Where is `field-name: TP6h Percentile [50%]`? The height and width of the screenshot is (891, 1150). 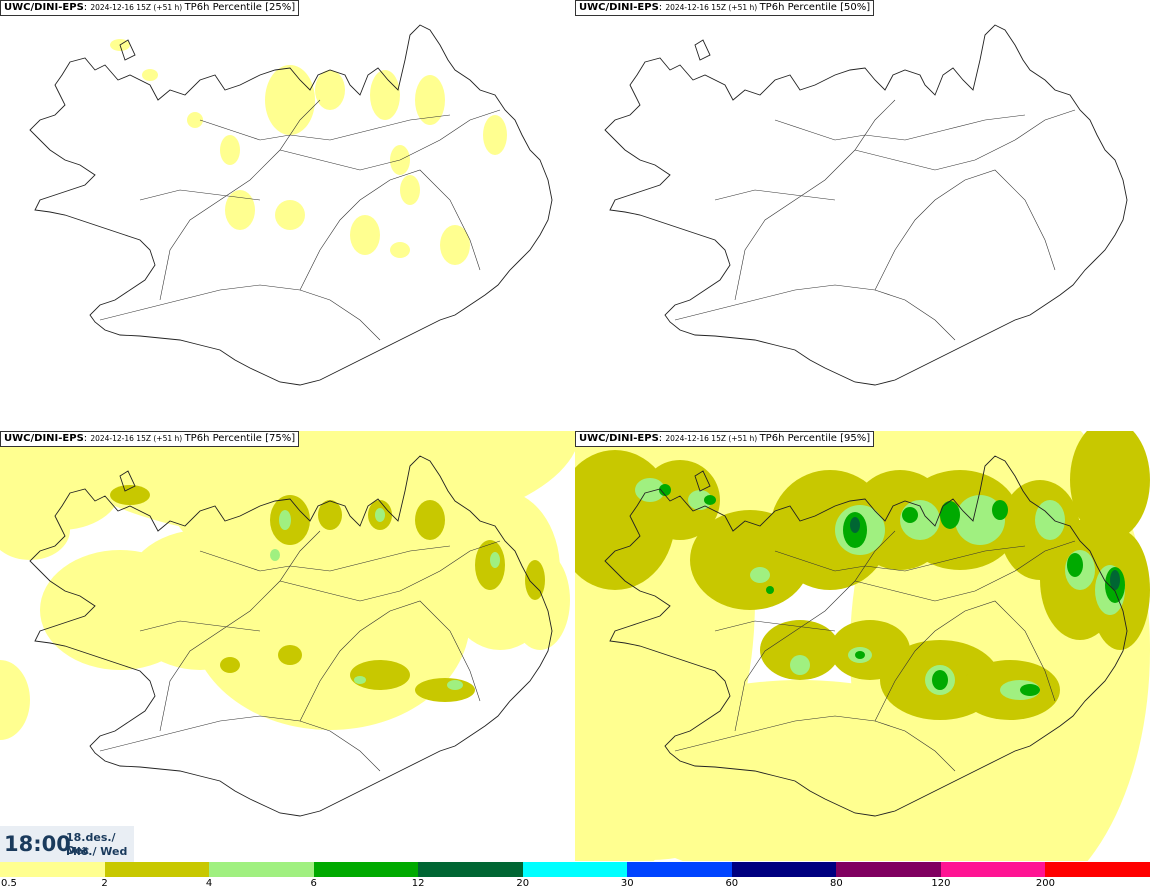 field-name: TP6h Percentile [50%] is located at coordinates (815, 7).